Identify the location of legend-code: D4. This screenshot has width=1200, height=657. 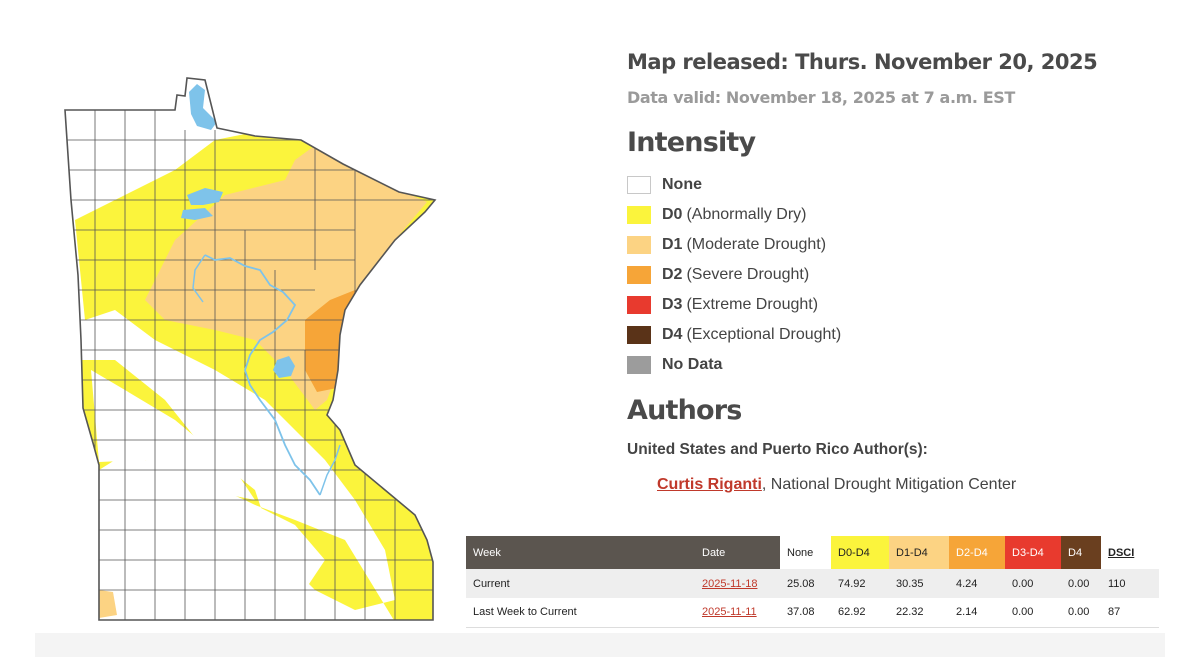
(672, 334).